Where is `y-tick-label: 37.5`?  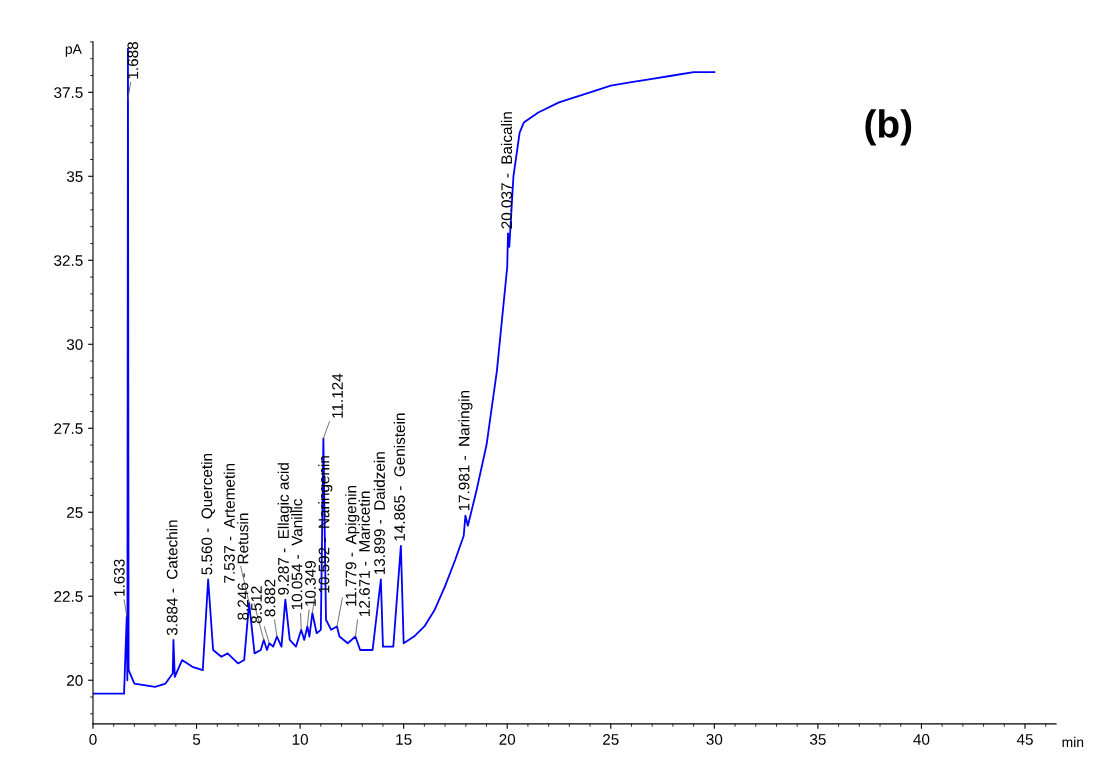
y-tick-label: 37.5 is located at coordinates (68, 92).